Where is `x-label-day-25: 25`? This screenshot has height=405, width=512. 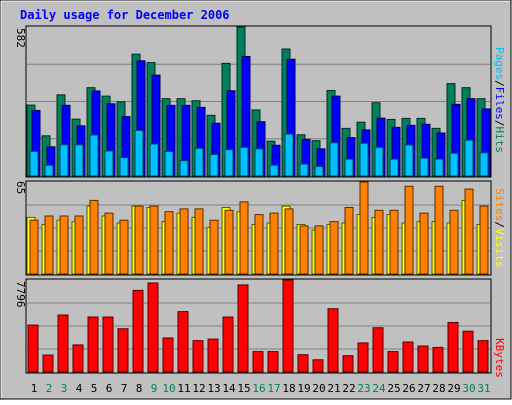
x-label-day-25: 25 is located at coordinates (393, 388).